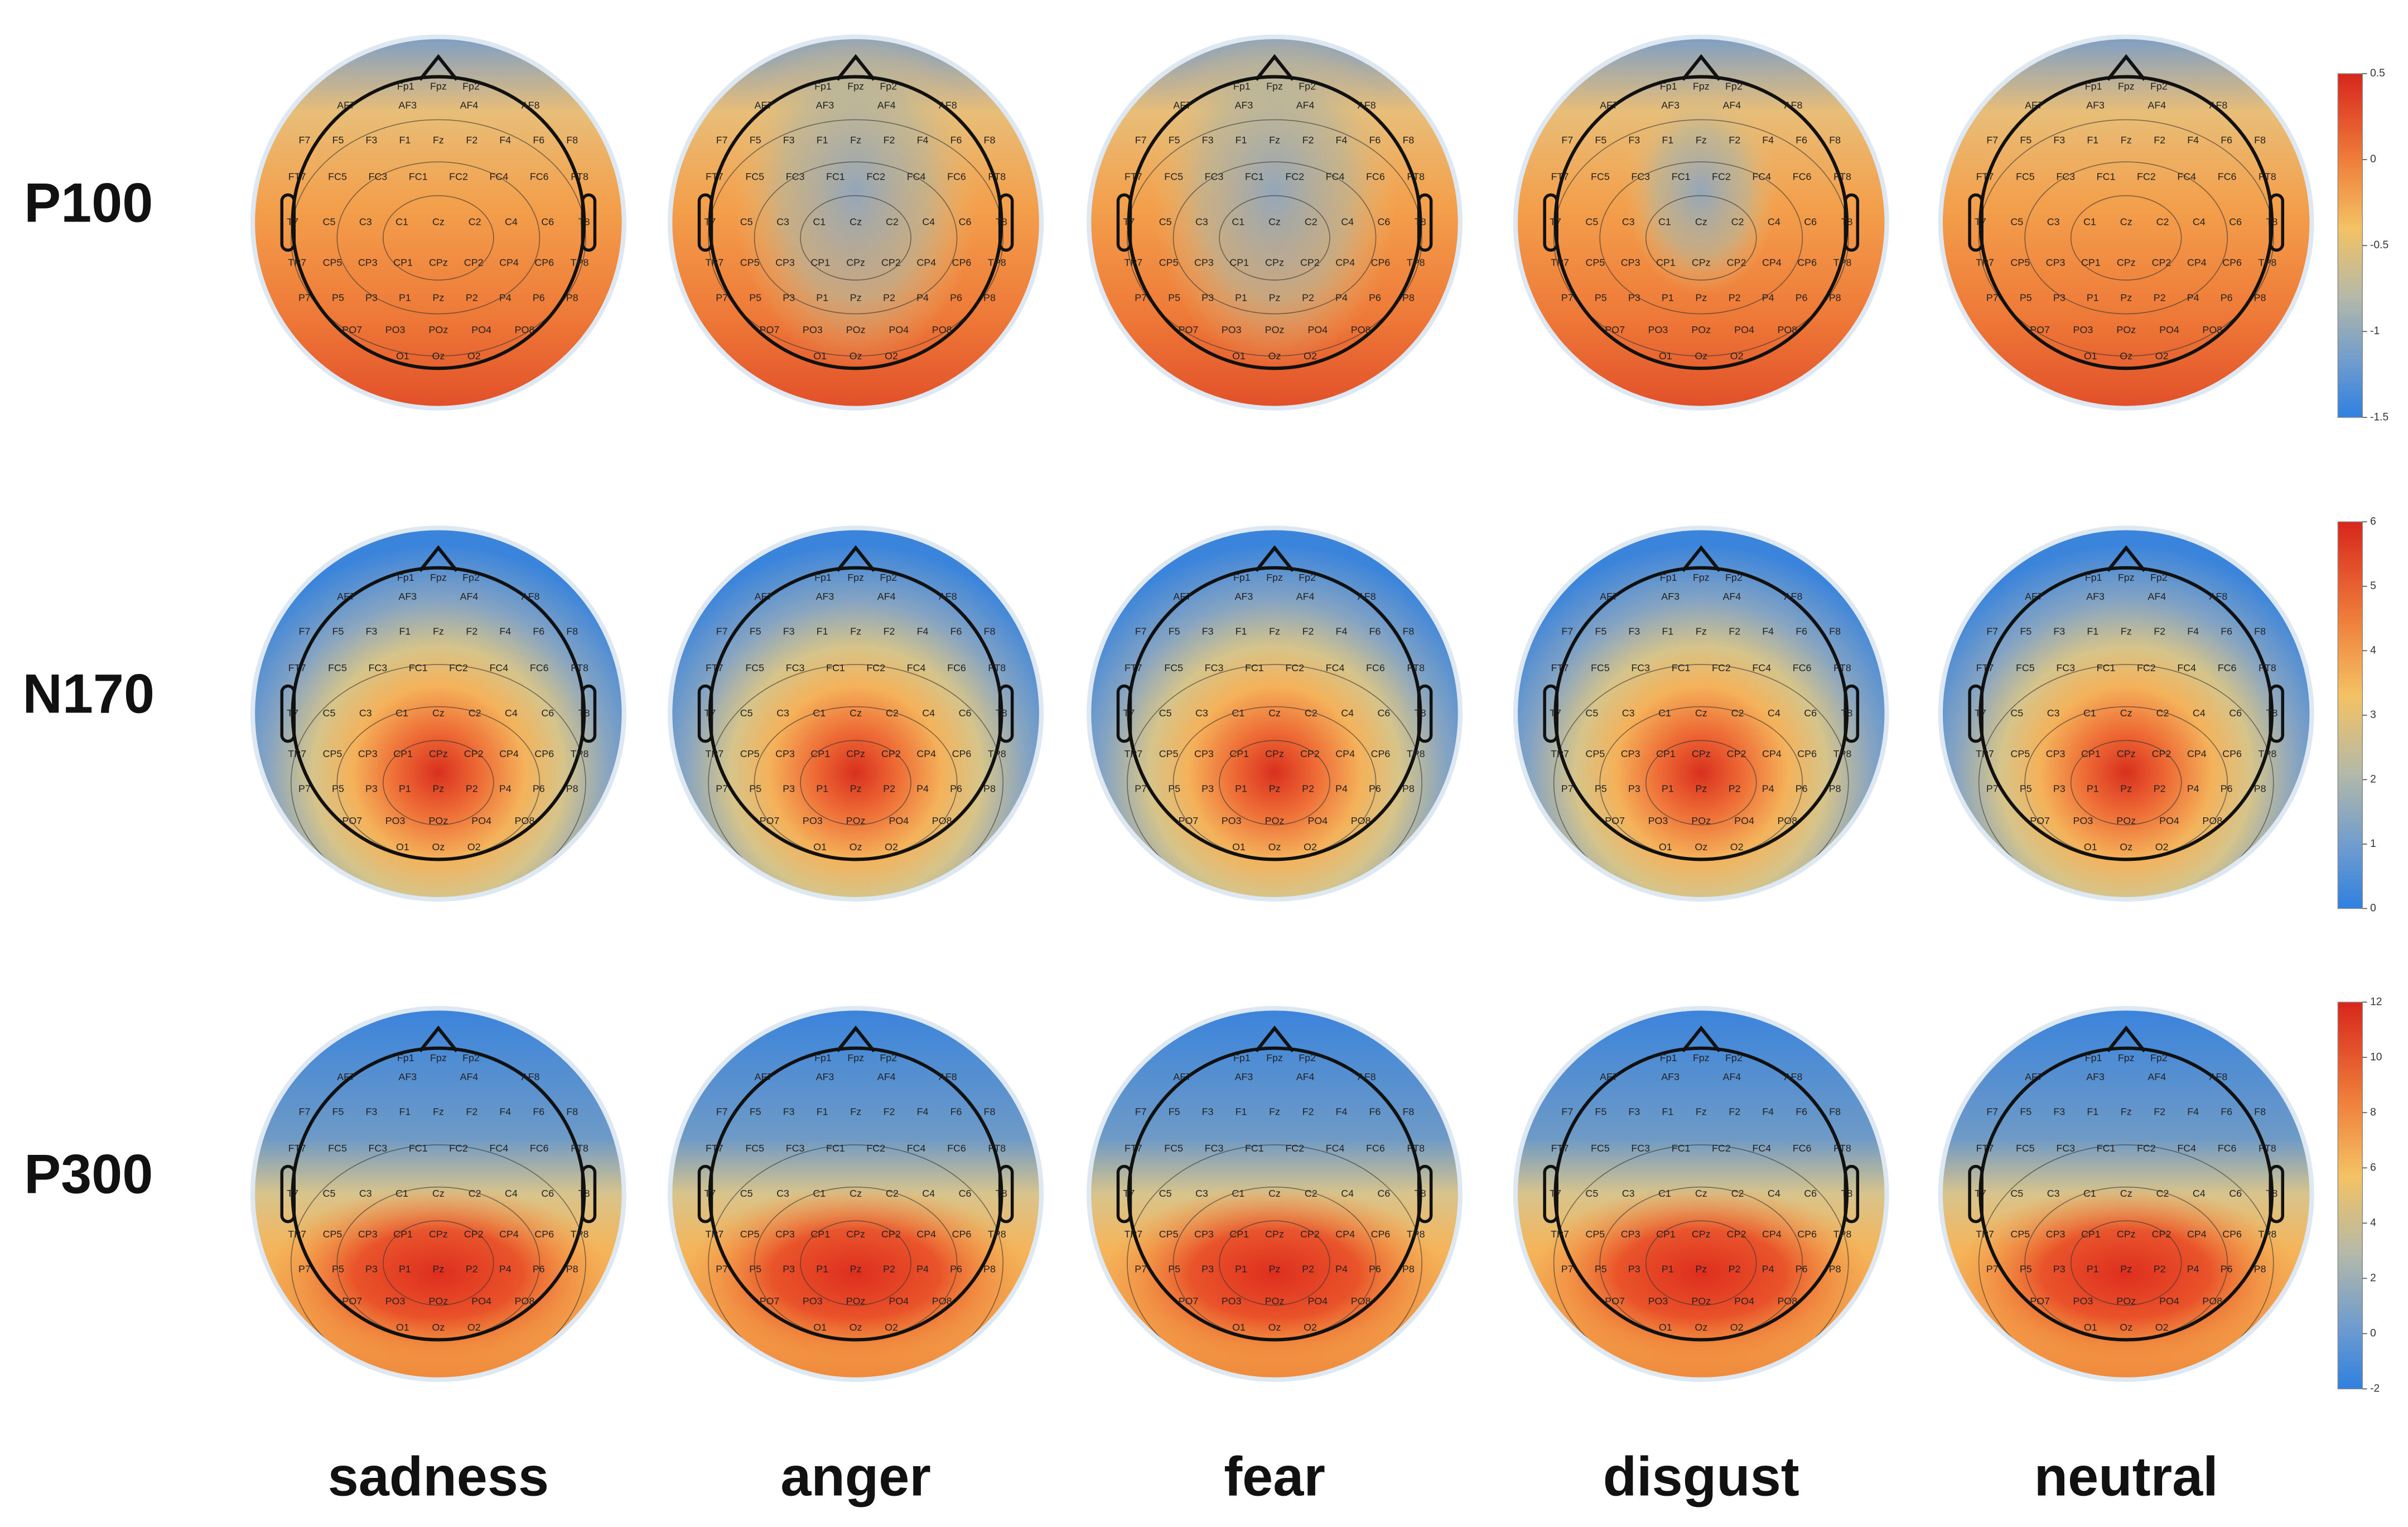  What do you see at coordinates (1737, 356) in the screenshot?
I see `electrode-label: O2` at bounding box center [1737, 356].